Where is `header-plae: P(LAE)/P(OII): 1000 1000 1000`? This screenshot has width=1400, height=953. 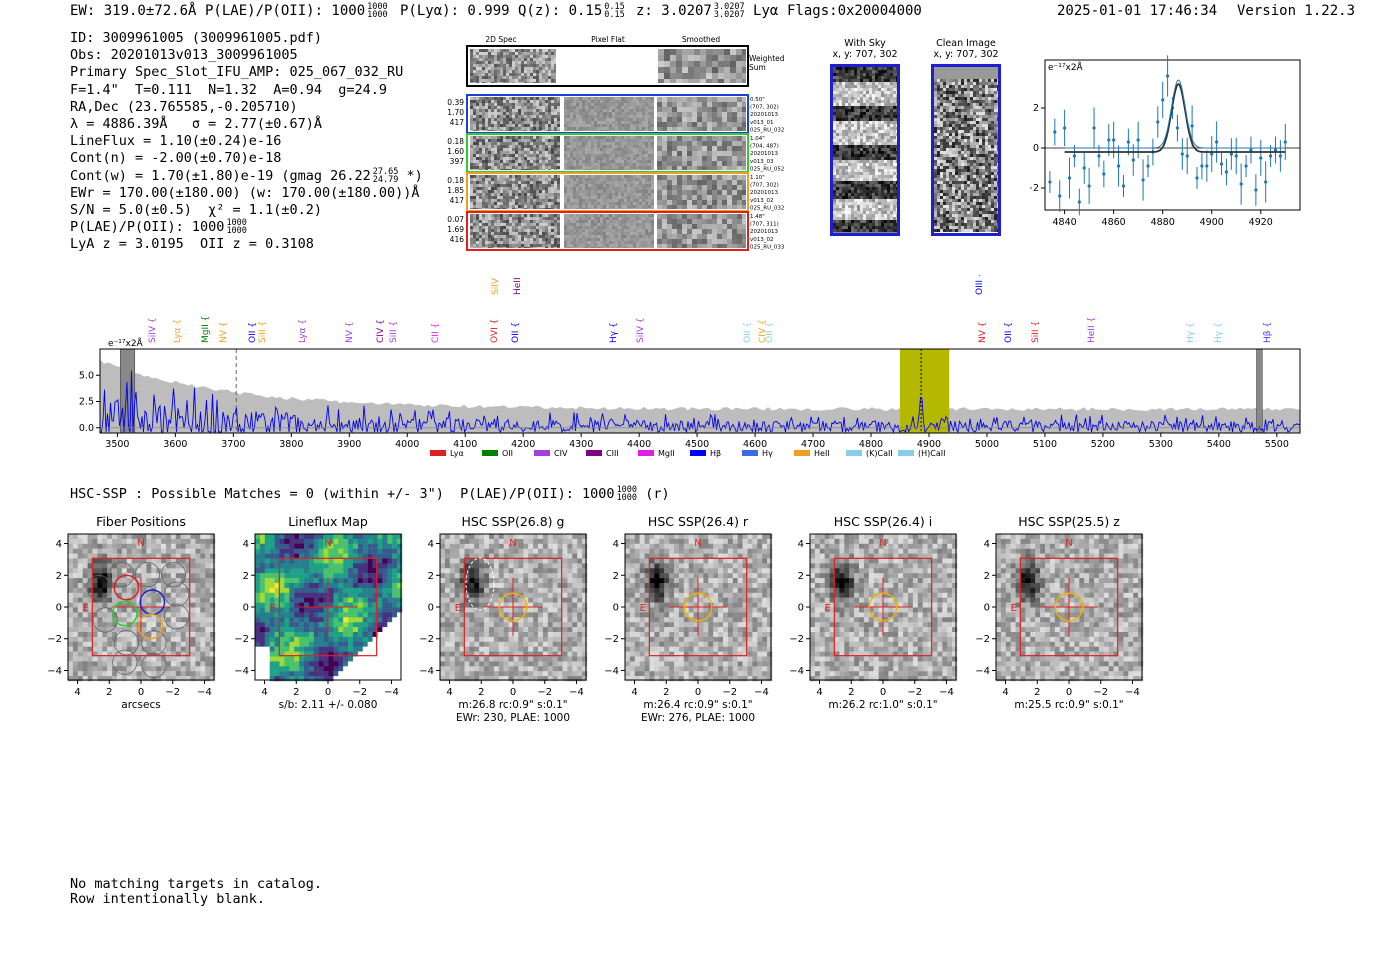
header-plae: P(LAE)/P(OII): 1000 1000 1000 is located at coordinates (296, 11).